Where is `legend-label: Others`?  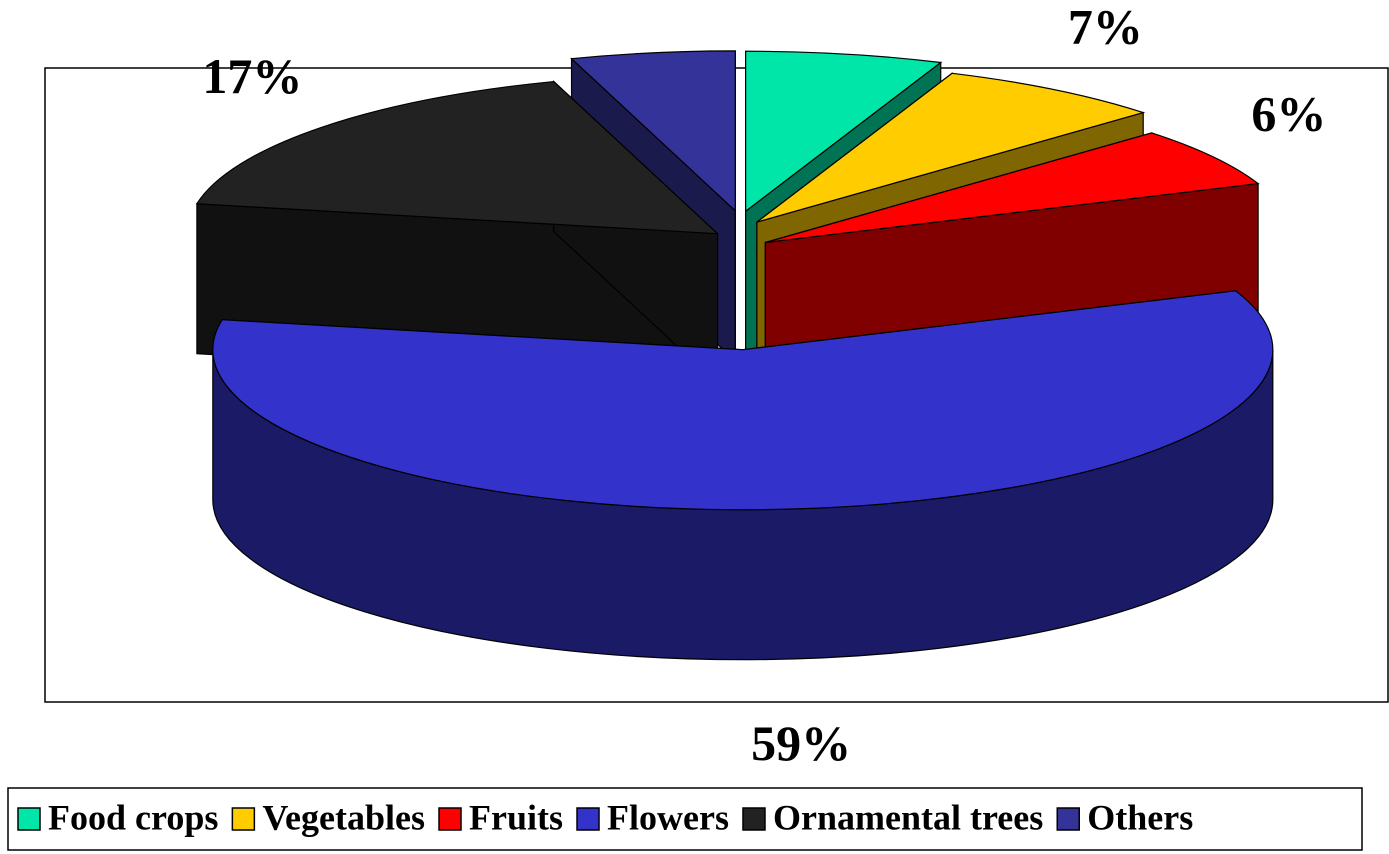 legend-label: Others is located at coordinates (1140, 817).